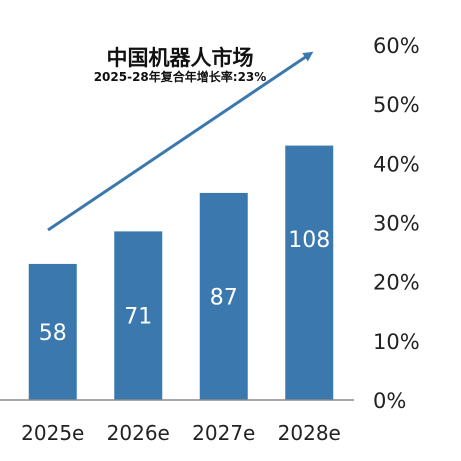  Describe the element at coordinates (396, 46) in the screenshot. I see `y-tick-label-60: 60%` at that location.